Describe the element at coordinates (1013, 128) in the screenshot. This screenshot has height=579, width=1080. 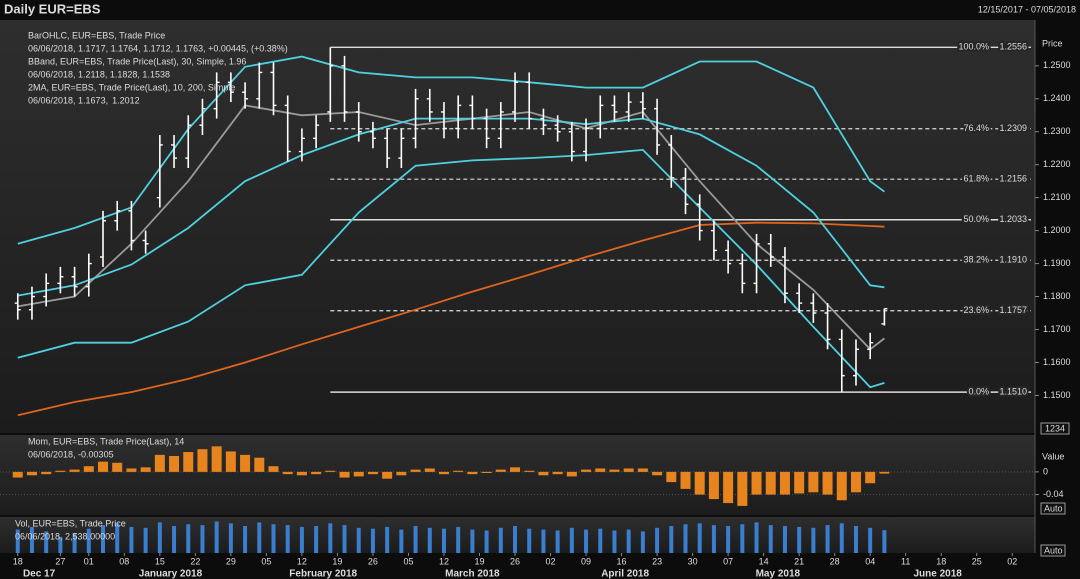
I see `fib-value-label: 1.2309` at that location.